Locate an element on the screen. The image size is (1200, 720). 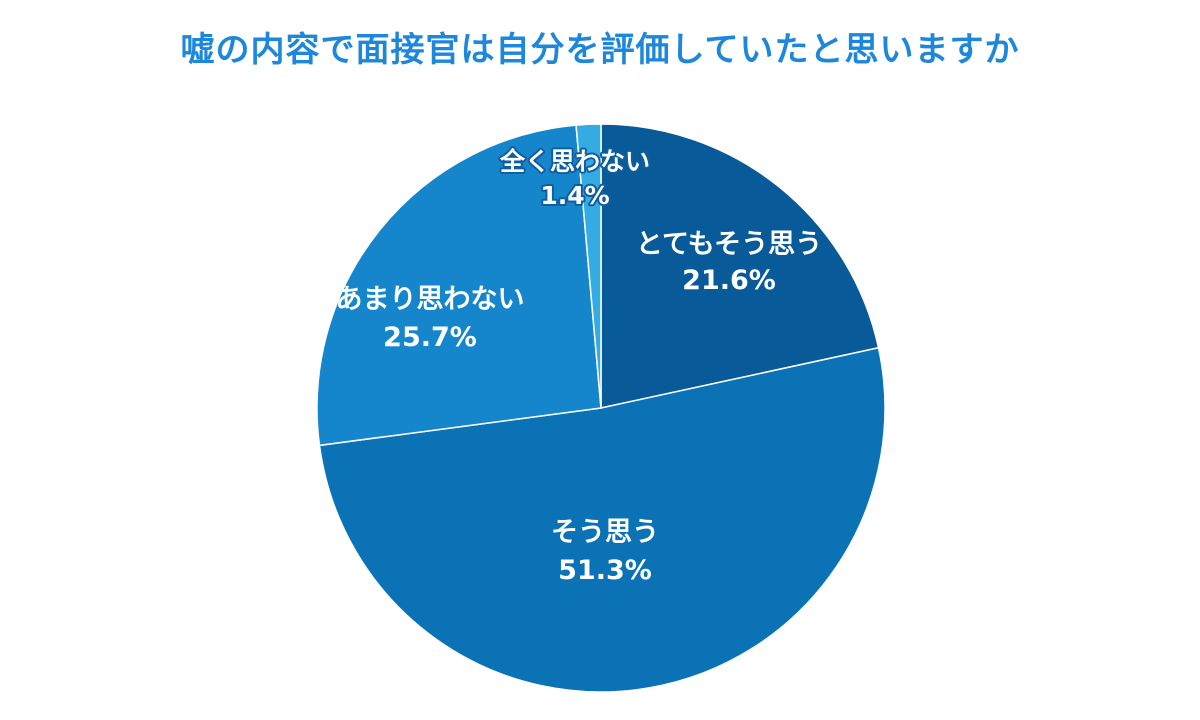
slice-category-label: 全く思わない is located at coordinates (574, 161).